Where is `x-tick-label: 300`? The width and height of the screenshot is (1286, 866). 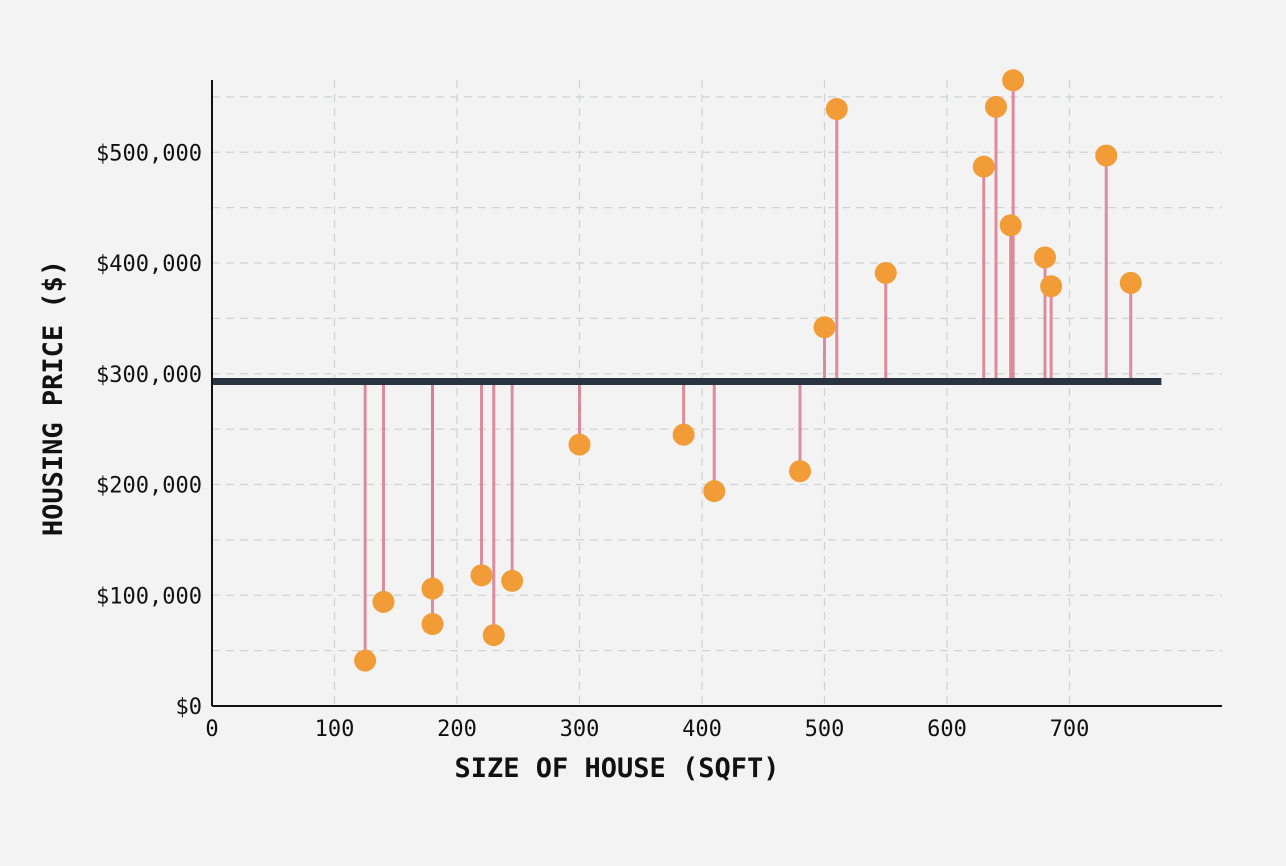 x-tick-label: 300 is located at coordinates (580, 729).